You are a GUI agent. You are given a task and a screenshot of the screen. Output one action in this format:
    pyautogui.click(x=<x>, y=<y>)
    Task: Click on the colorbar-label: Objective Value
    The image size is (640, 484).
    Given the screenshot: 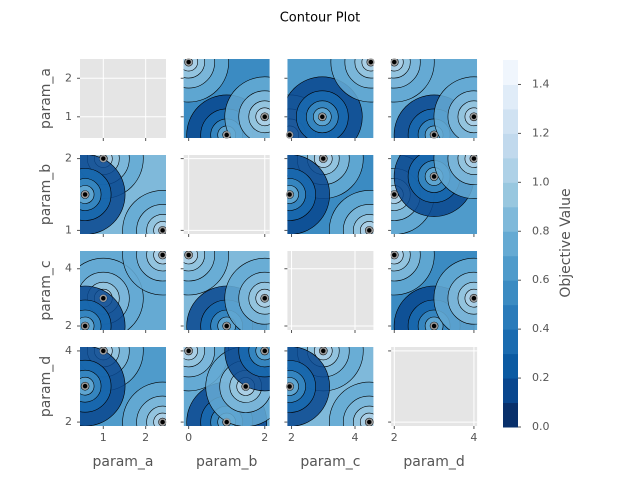 What is the action you would take?
    pyautogui.click(x=566, y=242)
    